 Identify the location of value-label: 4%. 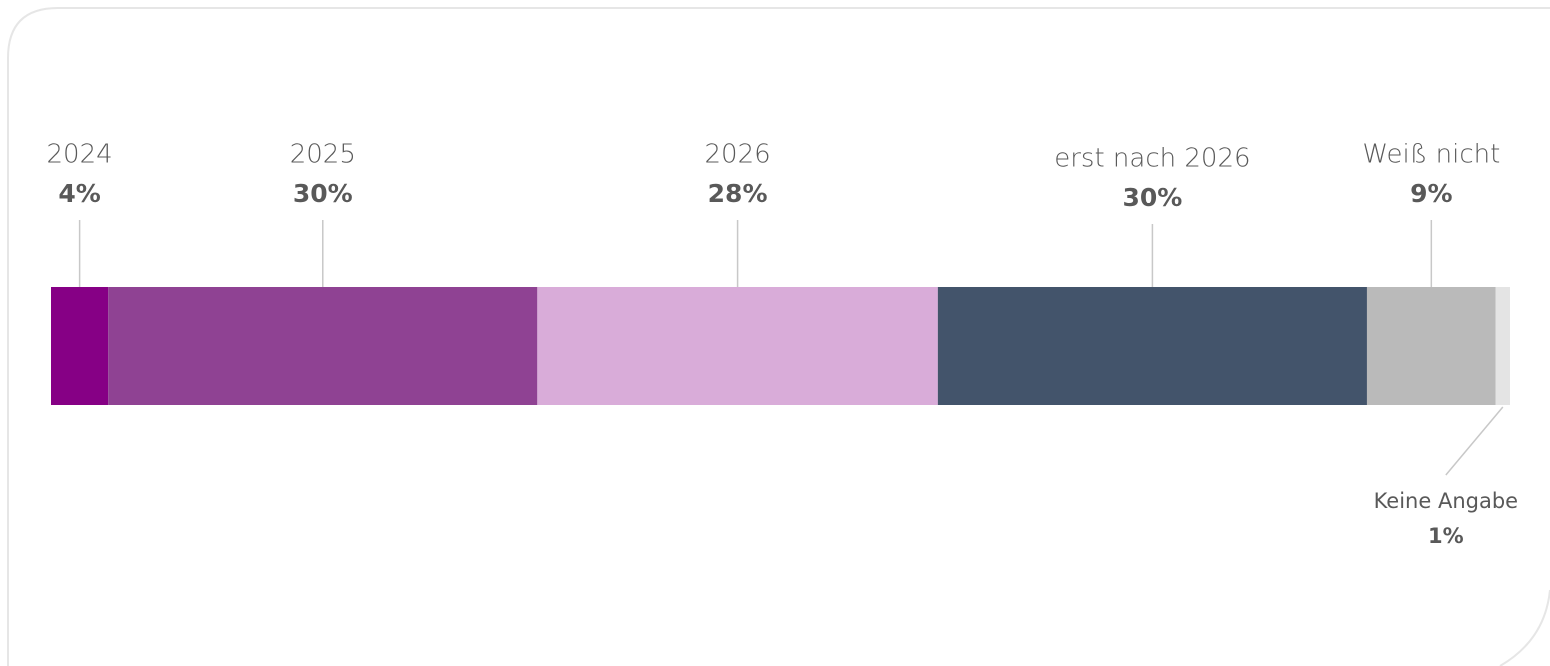
(79, 193).